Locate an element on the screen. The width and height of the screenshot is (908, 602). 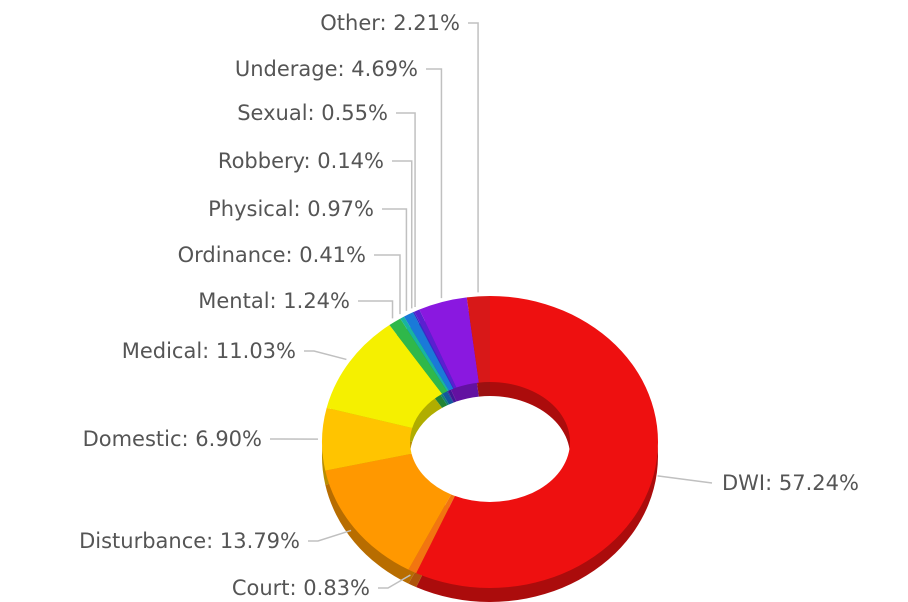
slice-underage is located at coordinates (449, 342).